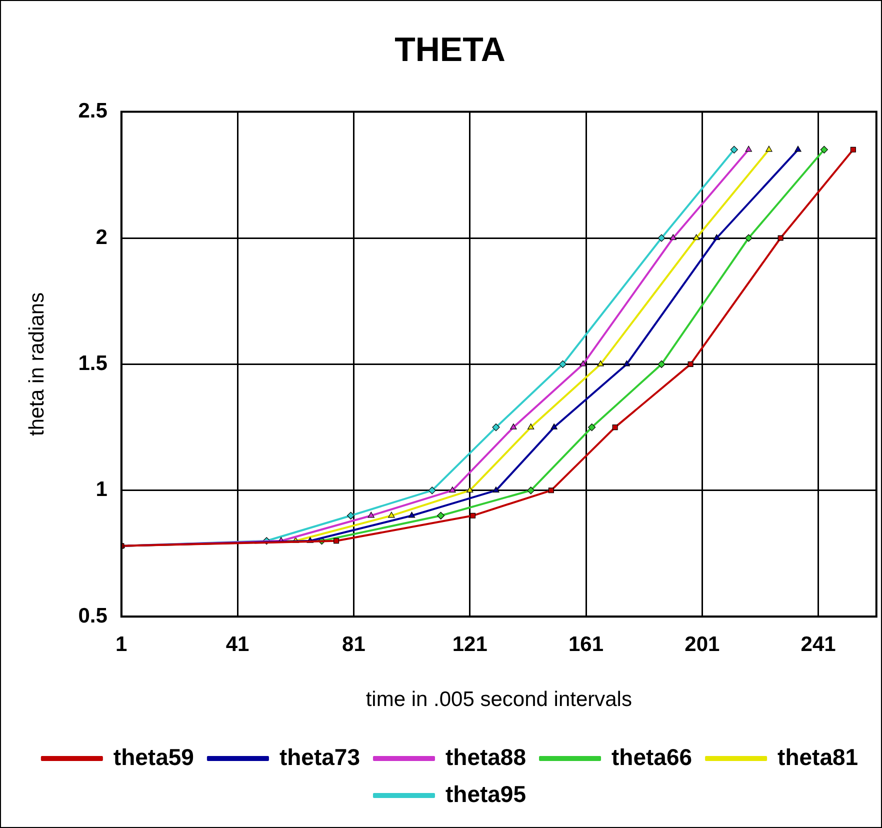 Image resolution: width=882 pixels, height=828 pixels. What do you see at coordinates (702, 644) in the screenshot?
I see `x-tick-label: 201` at bounding box center [702, 644].